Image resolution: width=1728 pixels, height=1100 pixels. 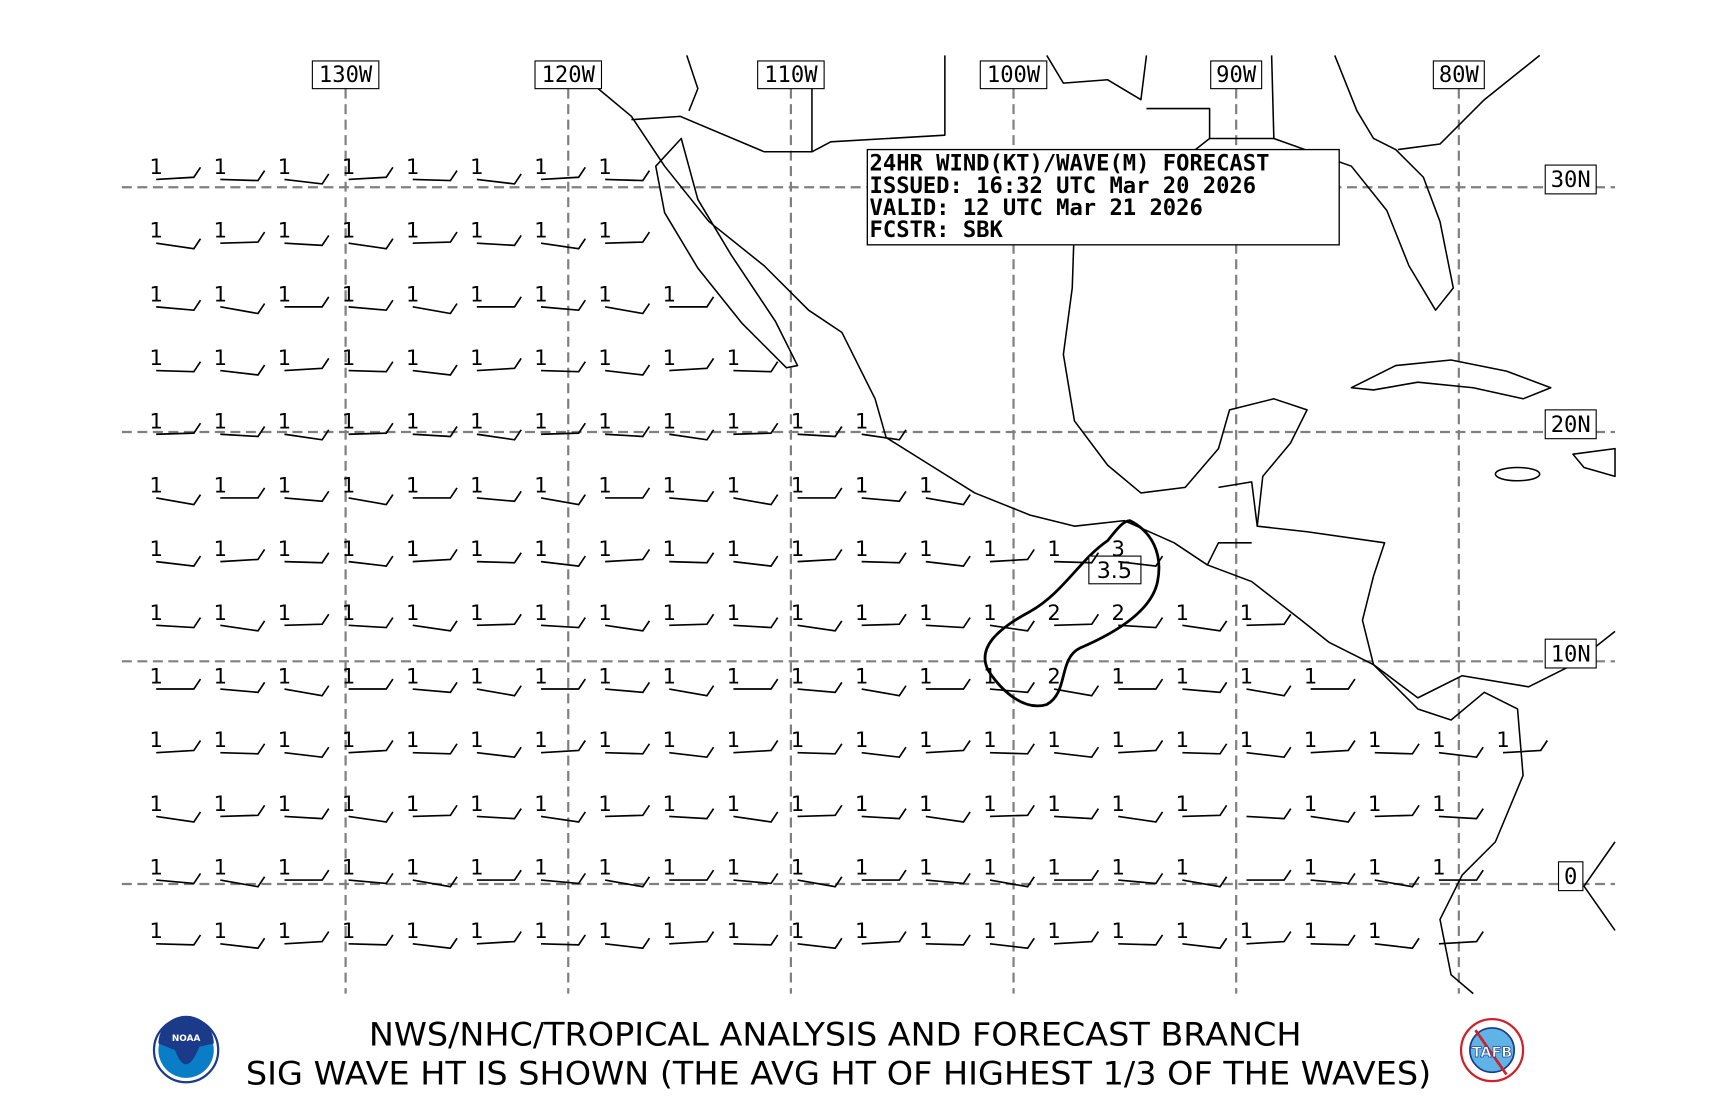 What do you see at coordinates (937, 230) in the screenshot?
I see `forecaster: FCSTR: SBK` at bounding box center [937, 230].